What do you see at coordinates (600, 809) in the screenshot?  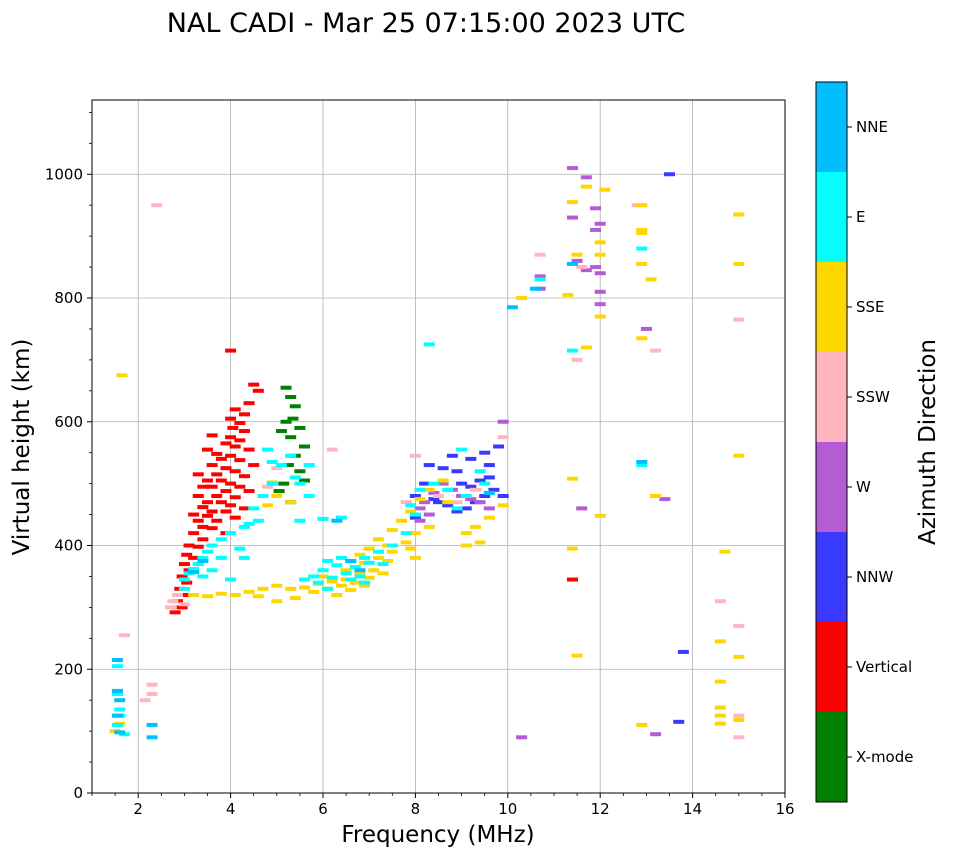 I see `x-tick-label: 12` at bounding box center [600, 809].